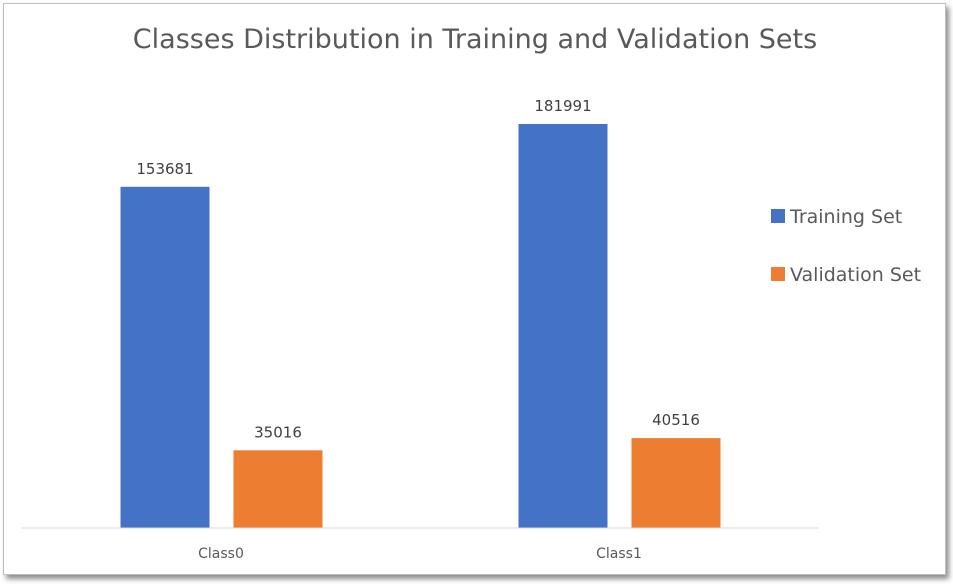  Describe the element at coordinates (420, 554) in the screenshot. I see `x-axis-ticks: Class0 Class1` at that location.